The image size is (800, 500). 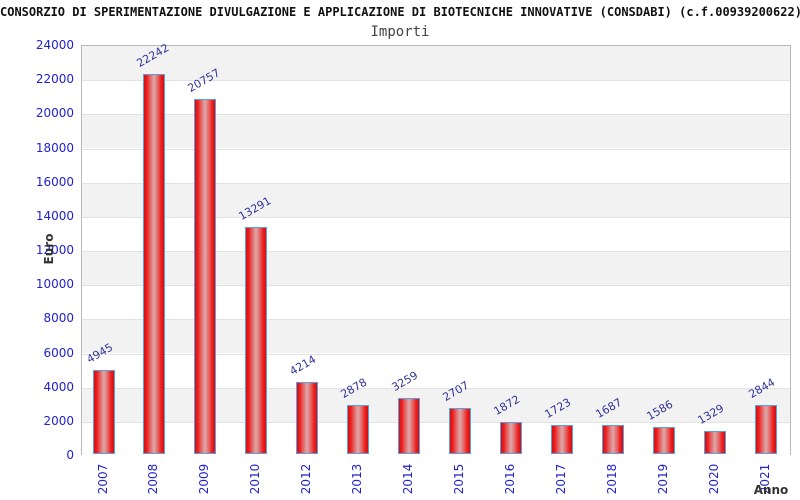 I want to click on y-tick-label: 2000, so click(x=58, y=420).